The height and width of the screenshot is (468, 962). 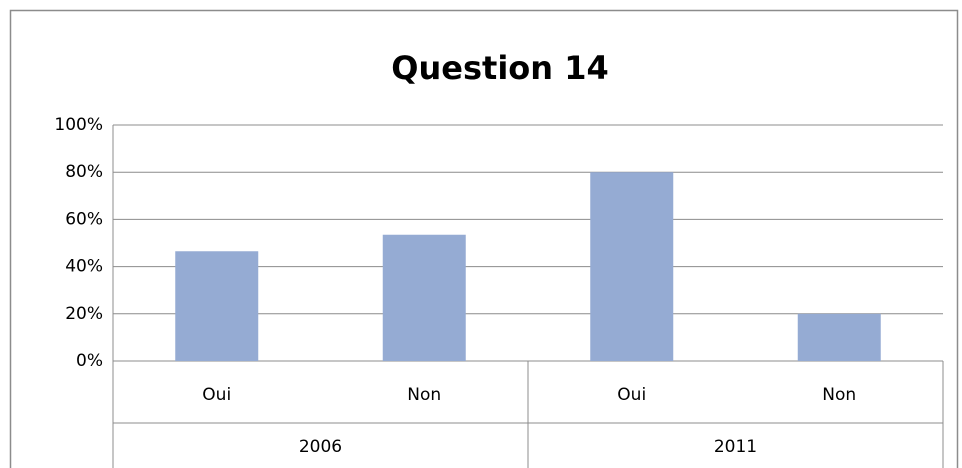 I want to click on y-tick-label: 20%, so click(x=84, y=314).